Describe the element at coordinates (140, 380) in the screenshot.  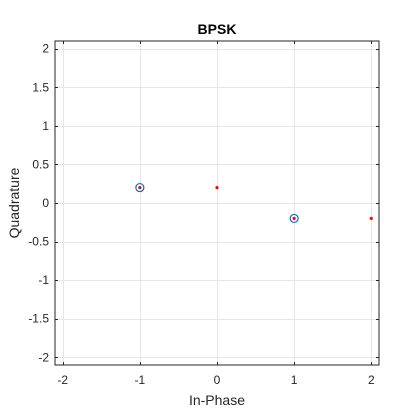
I see `x-tick-label: -1` at that location.